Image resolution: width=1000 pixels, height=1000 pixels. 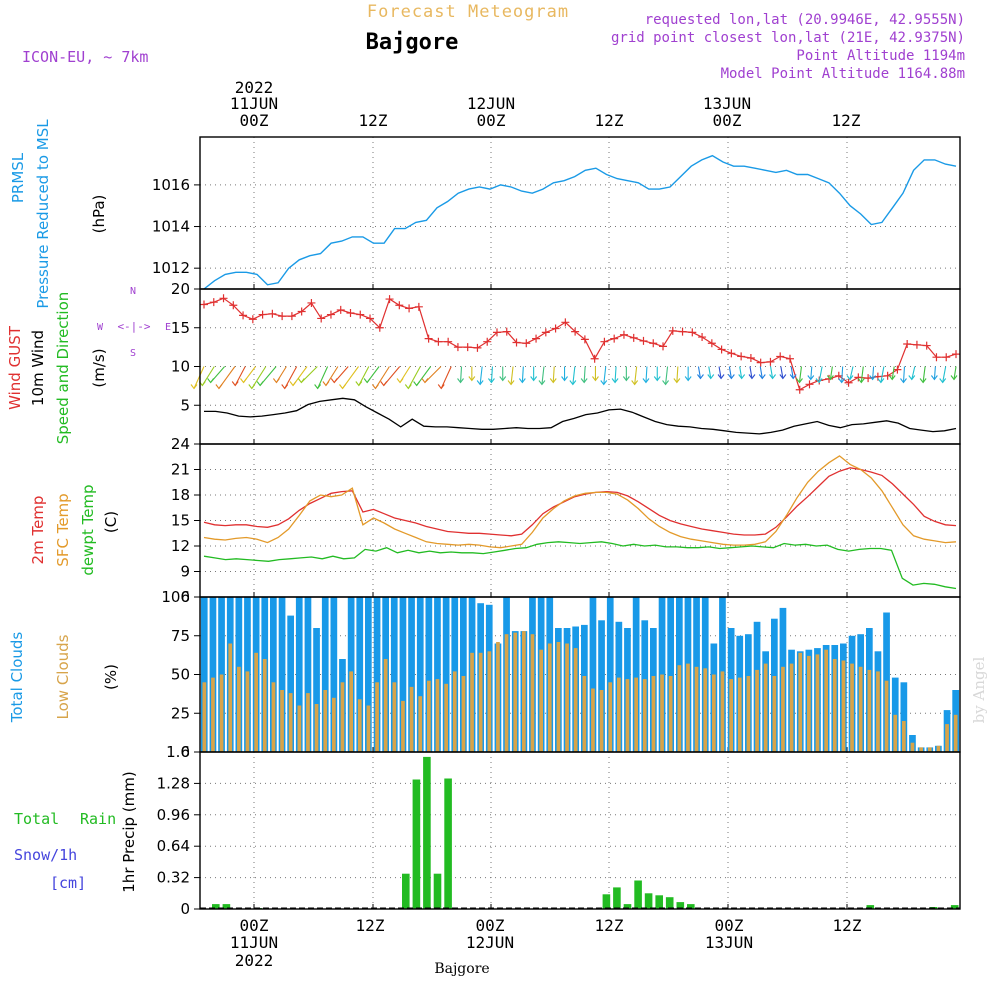 What do you see at coordinates (846, 120) in the screenshot?
I see `top-time-label: 12Z` at bounding box center [846, 120].